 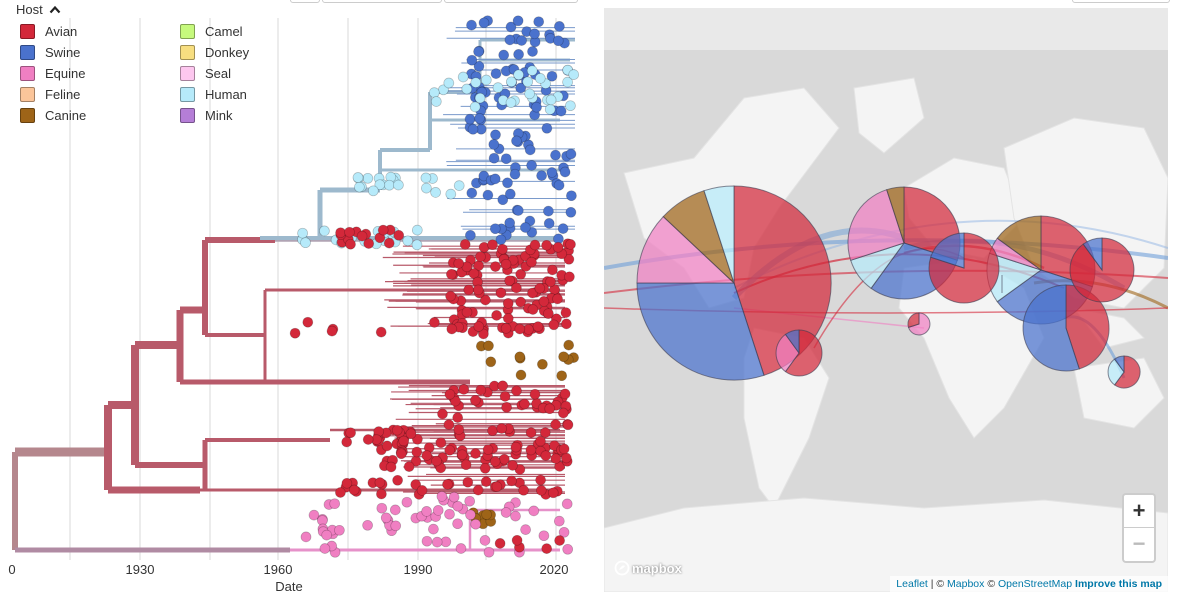 What do you see at coordinates (260, 52) in the screenshot?
I see `legend-item: Donkey` at bounding box center [260, 52].